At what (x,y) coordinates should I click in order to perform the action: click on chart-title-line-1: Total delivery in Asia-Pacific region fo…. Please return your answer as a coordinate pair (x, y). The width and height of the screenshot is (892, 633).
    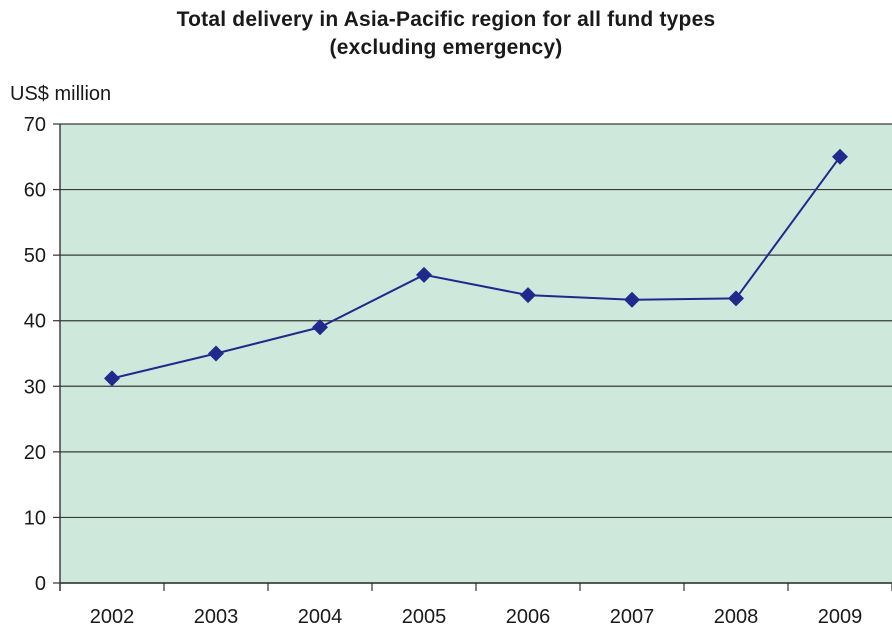
    Looking at the image, I should click on (446, 19).